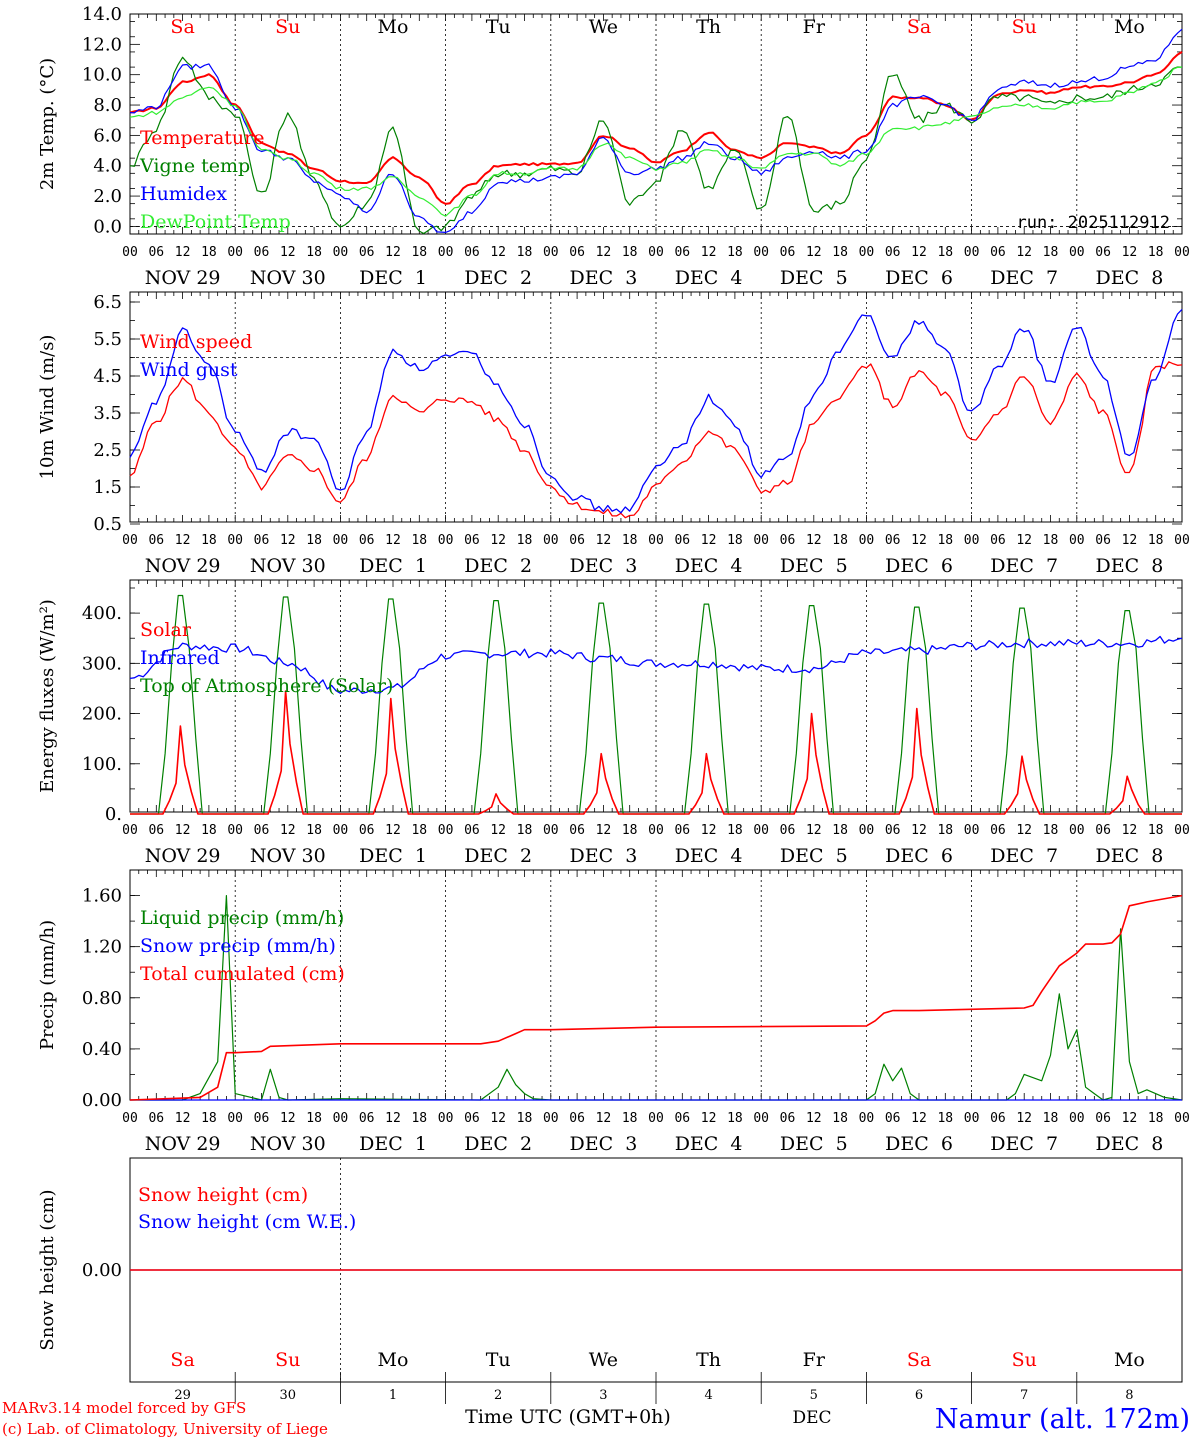 The width and height of the screenshot is (1194, 1440). What do you see at coordinates (102, 44) in the screenshot?
I see `y-tick-label: 12.0` at bounding box center [102, 44].